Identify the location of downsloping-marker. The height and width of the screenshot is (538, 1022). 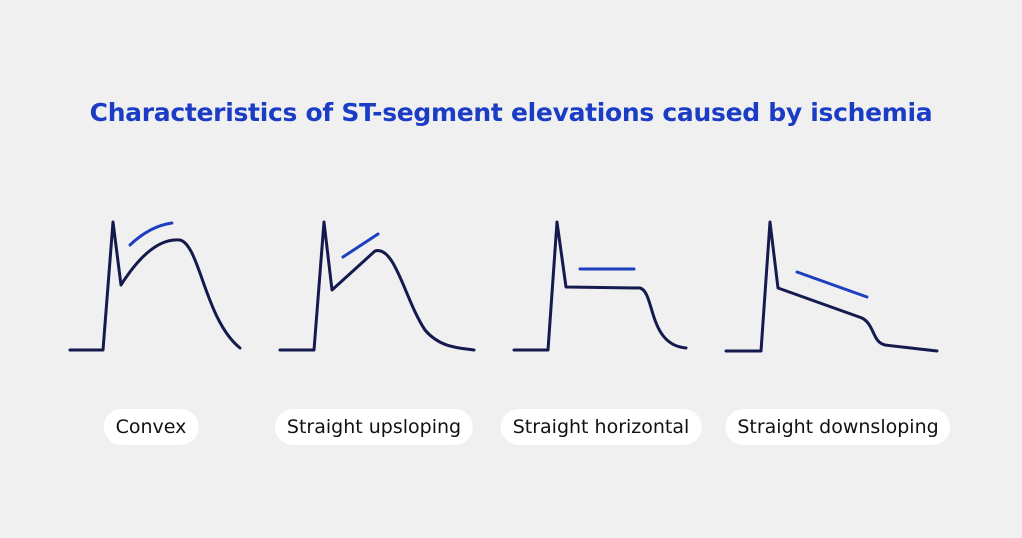
(832, 284).